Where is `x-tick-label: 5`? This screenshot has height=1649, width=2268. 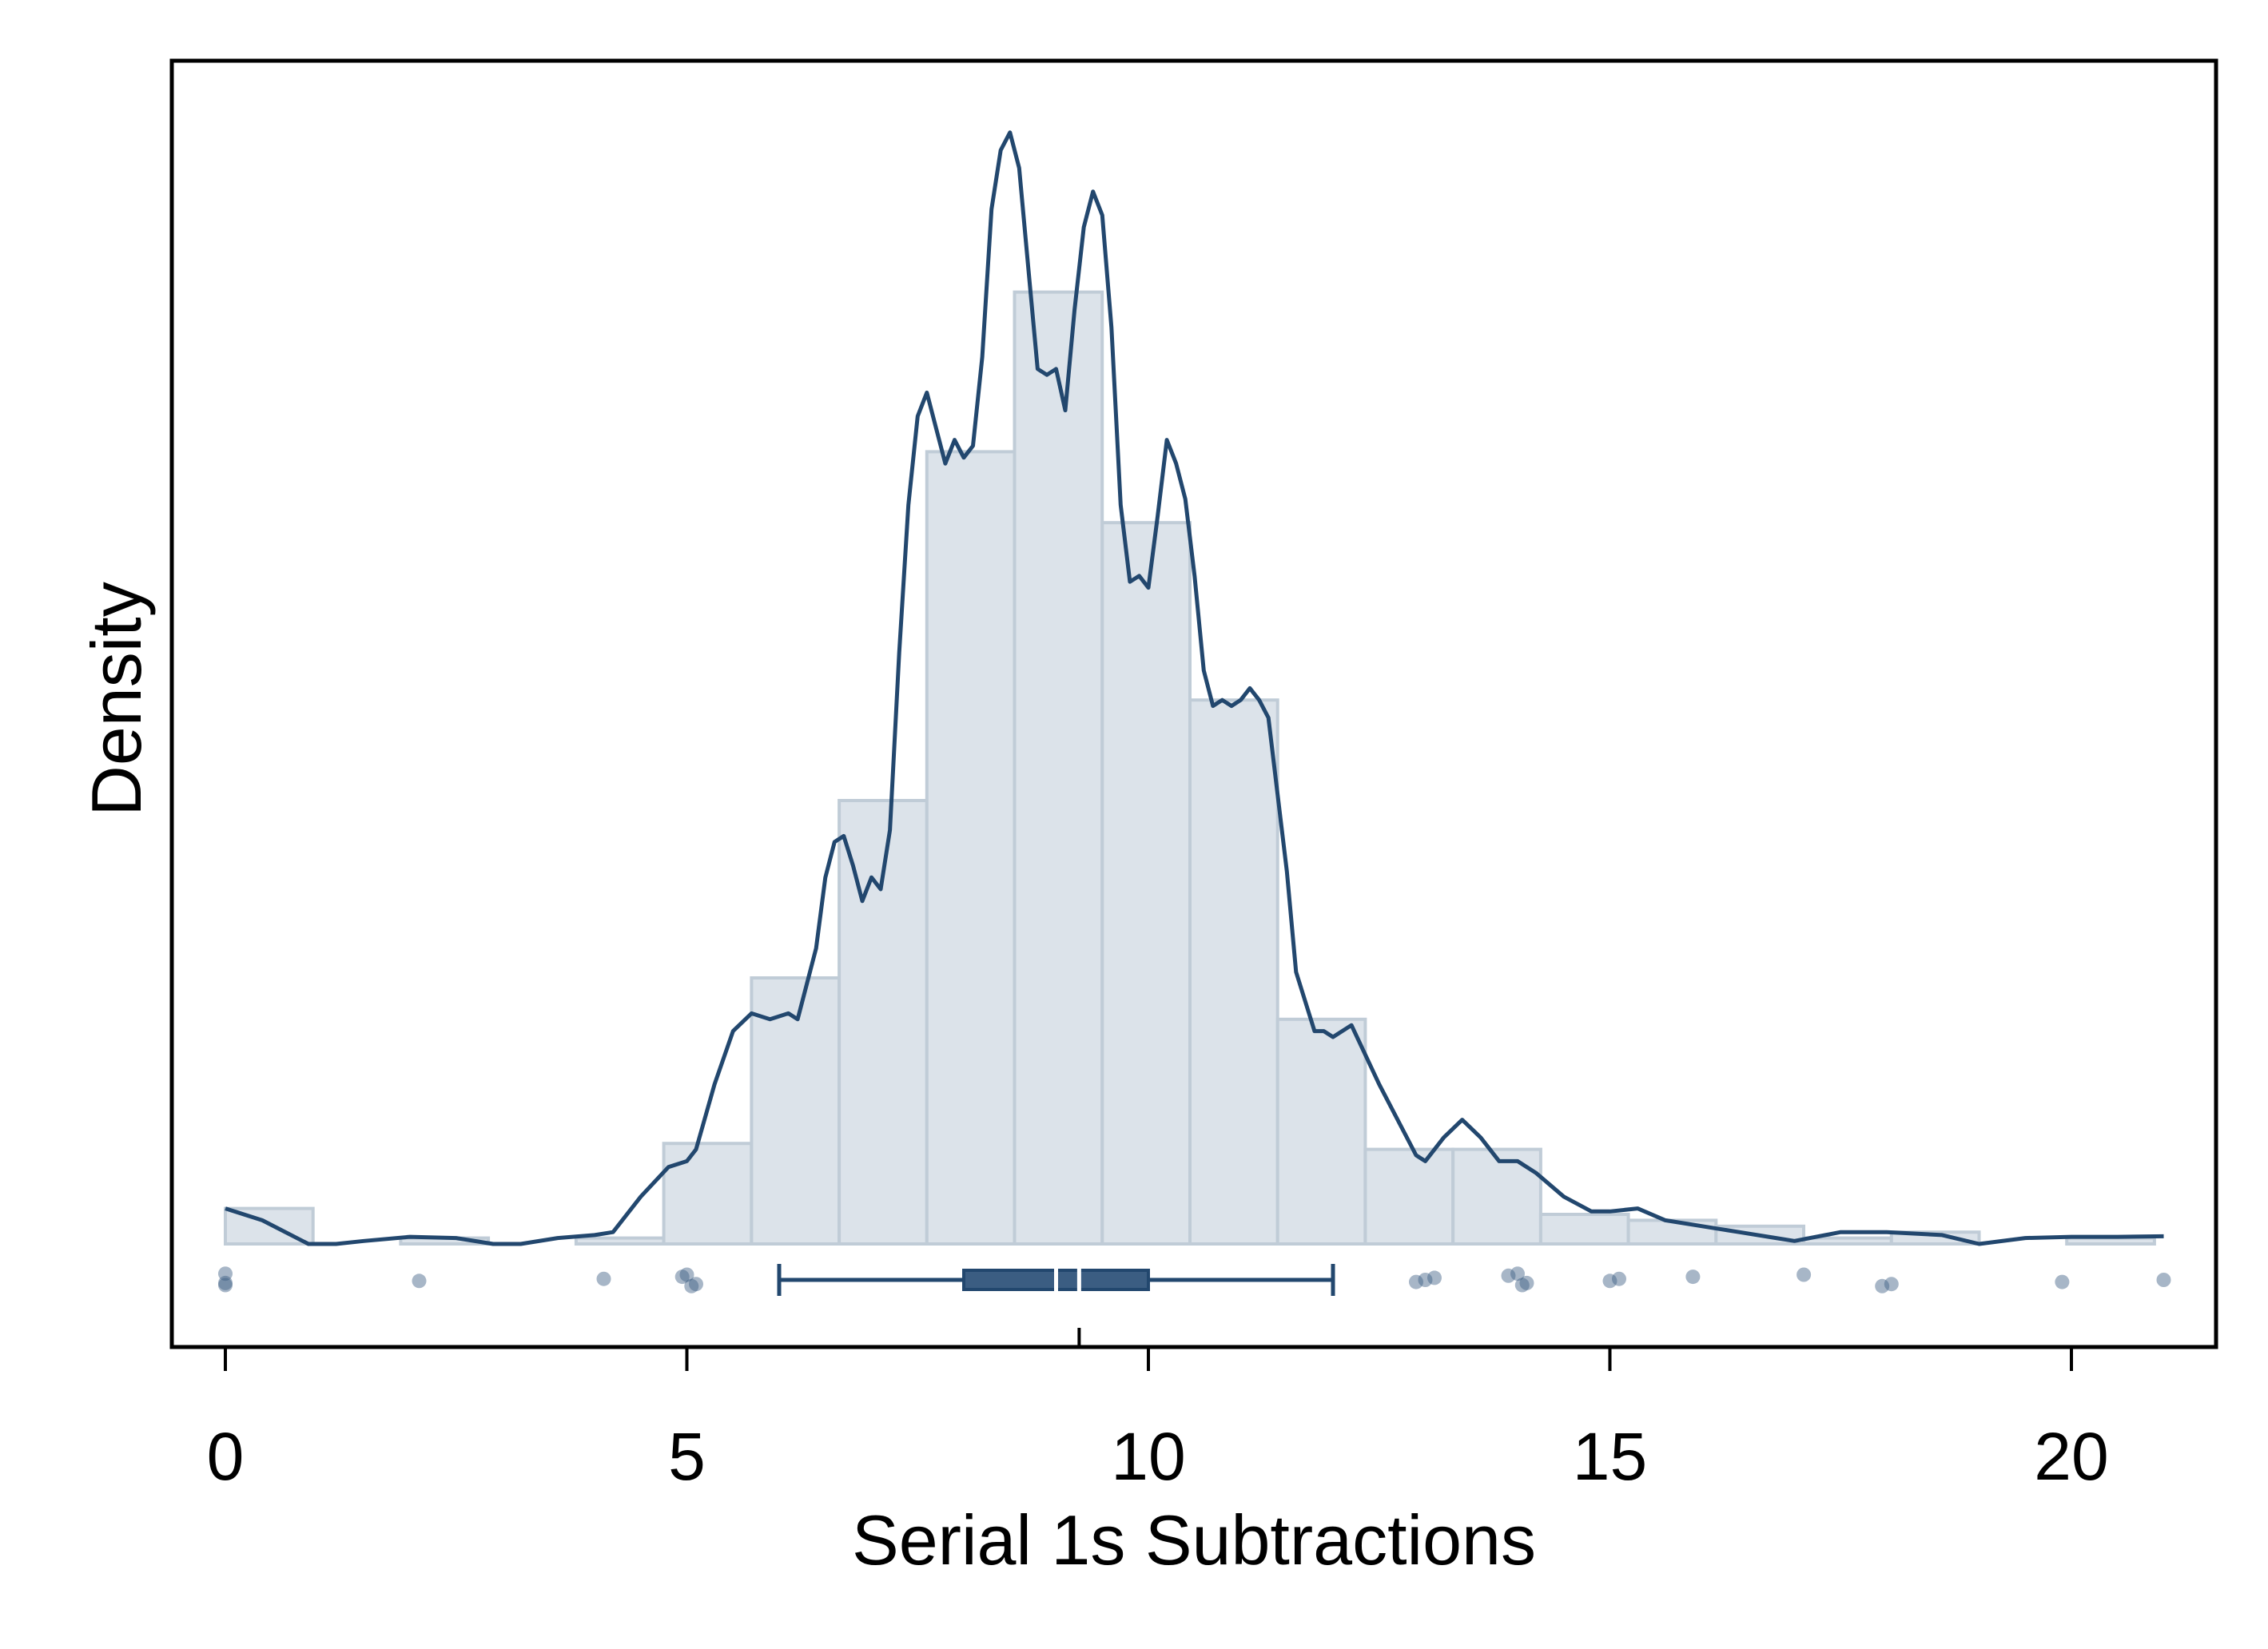 x-tick-label: 5 is located at coordinates (687, 1456).